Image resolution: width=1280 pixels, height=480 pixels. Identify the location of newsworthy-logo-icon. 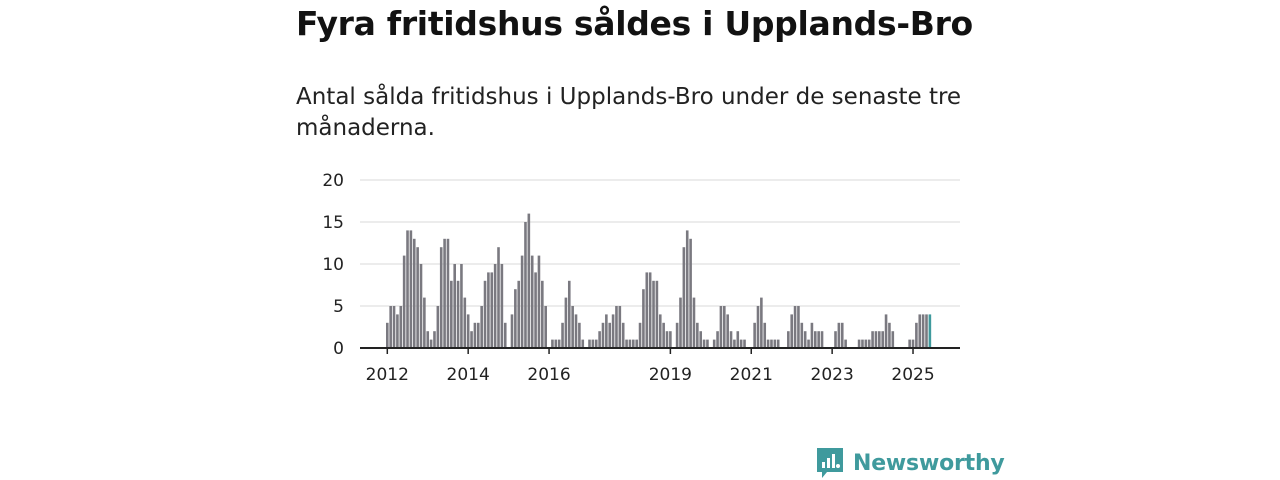
(830, 463).